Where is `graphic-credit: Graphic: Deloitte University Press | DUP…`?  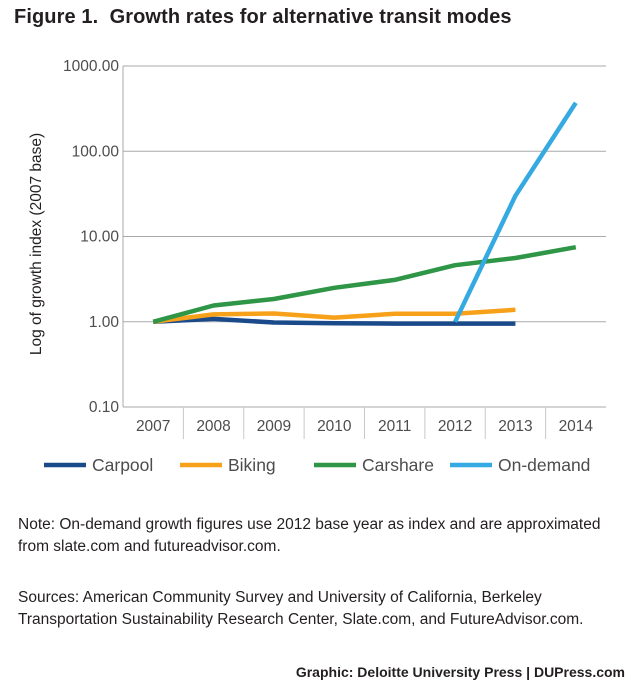
graphic-credit: Graphic: Deloitte University Press | DUP… is located at coordinates (460, 672).